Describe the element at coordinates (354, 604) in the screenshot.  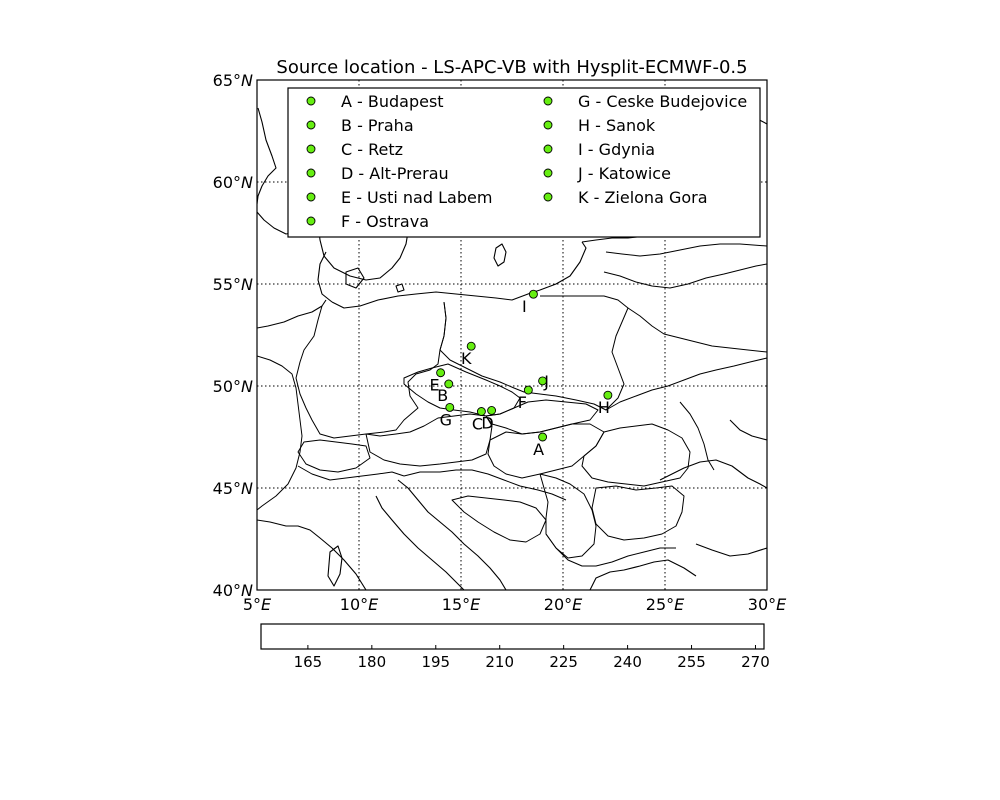
I see `lon-tick-degrees: 10°` at that location.